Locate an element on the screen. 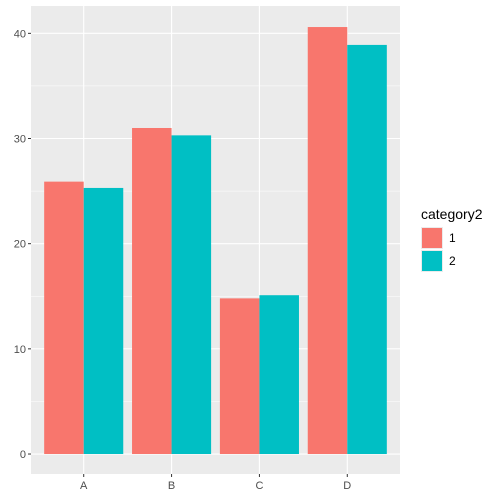 This screenshot has width=500, height=500. legend-label: 1 is located at coordinates (452, 238).